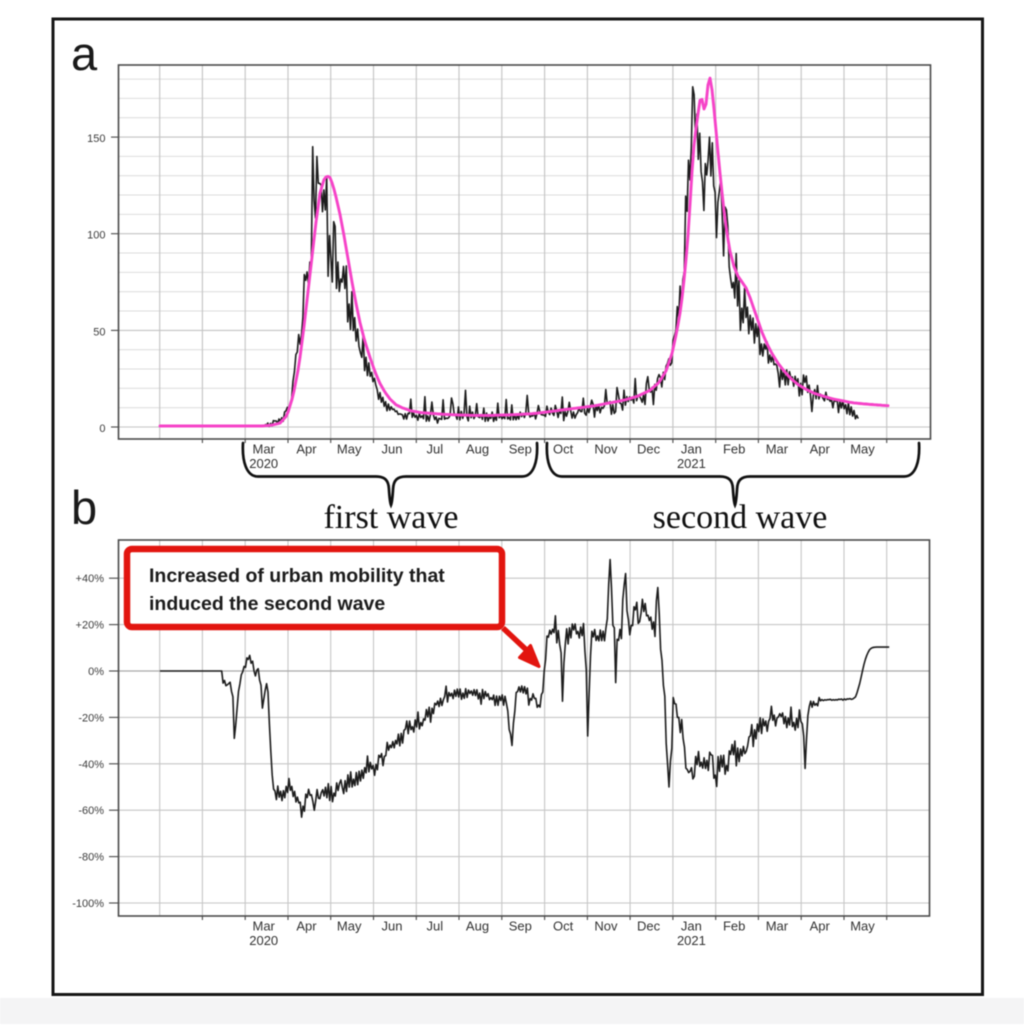  I want to click on svg-text: first wave, so click(390, 517).